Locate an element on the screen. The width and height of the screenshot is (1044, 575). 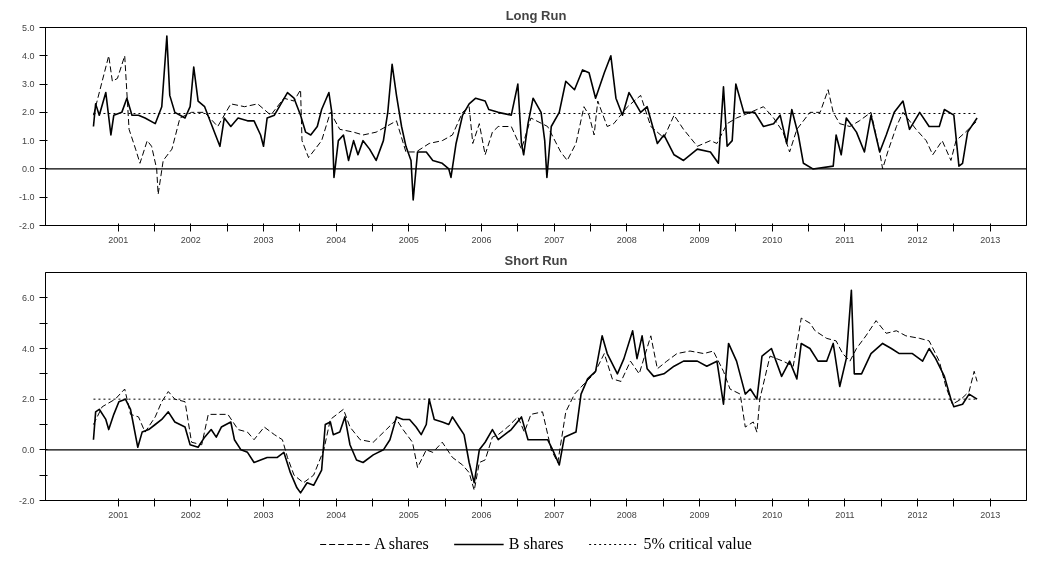
y-tick-label: 6.0 is located at coordinates (28, 297).